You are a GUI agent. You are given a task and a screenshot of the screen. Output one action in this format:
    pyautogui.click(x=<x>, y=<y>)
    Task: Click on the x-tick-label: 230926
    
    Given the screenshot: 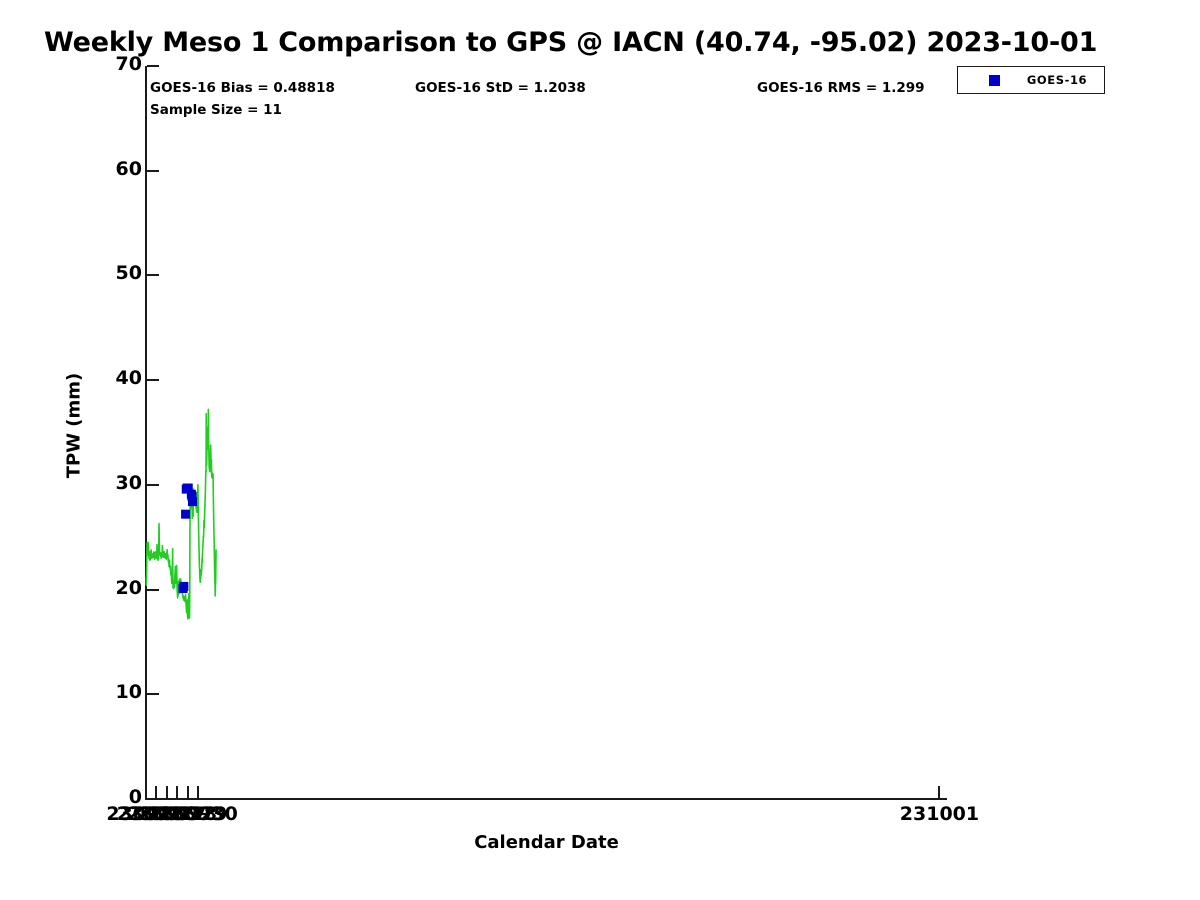 What is the action you would take?
    pyautogui.click(x=156, y=814)
    